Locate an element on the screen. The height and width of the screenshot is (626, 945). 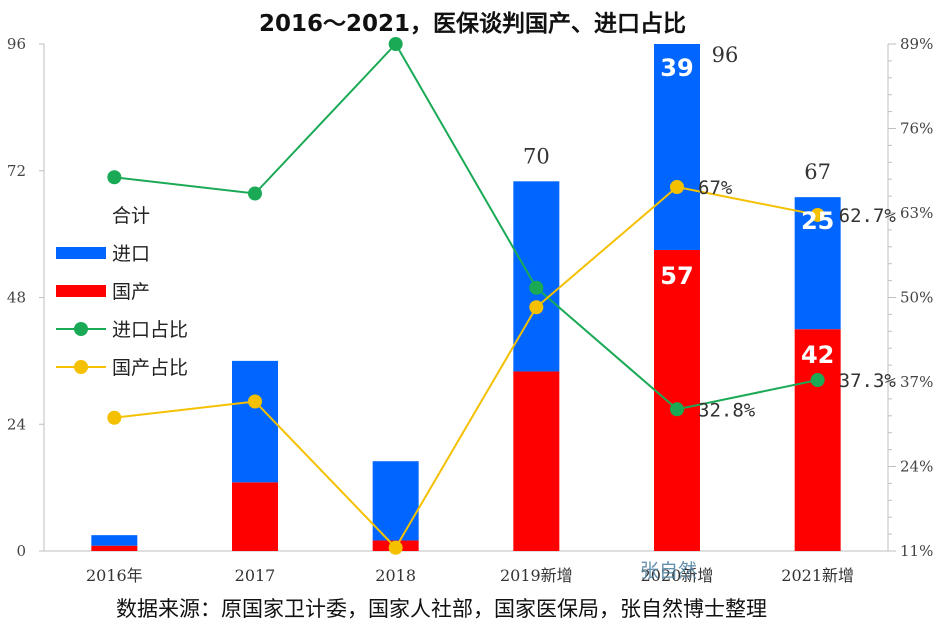
legend-label: 国产 is located at coordinates (131, 292).